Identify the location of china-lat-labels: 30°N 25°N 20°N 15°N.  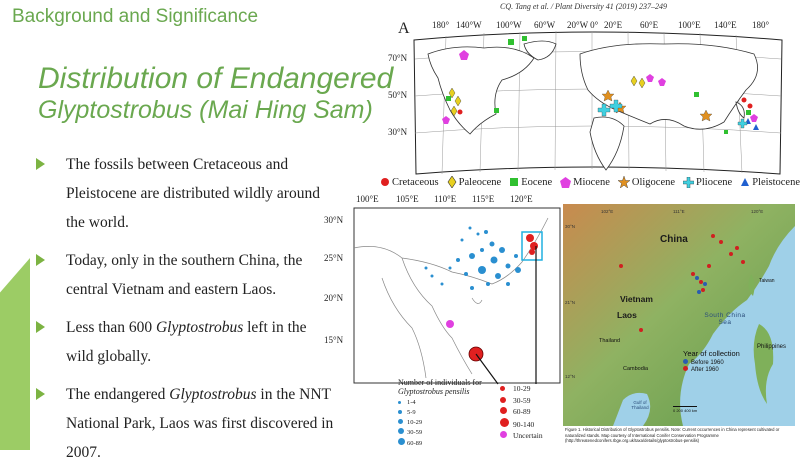
(334, 280).